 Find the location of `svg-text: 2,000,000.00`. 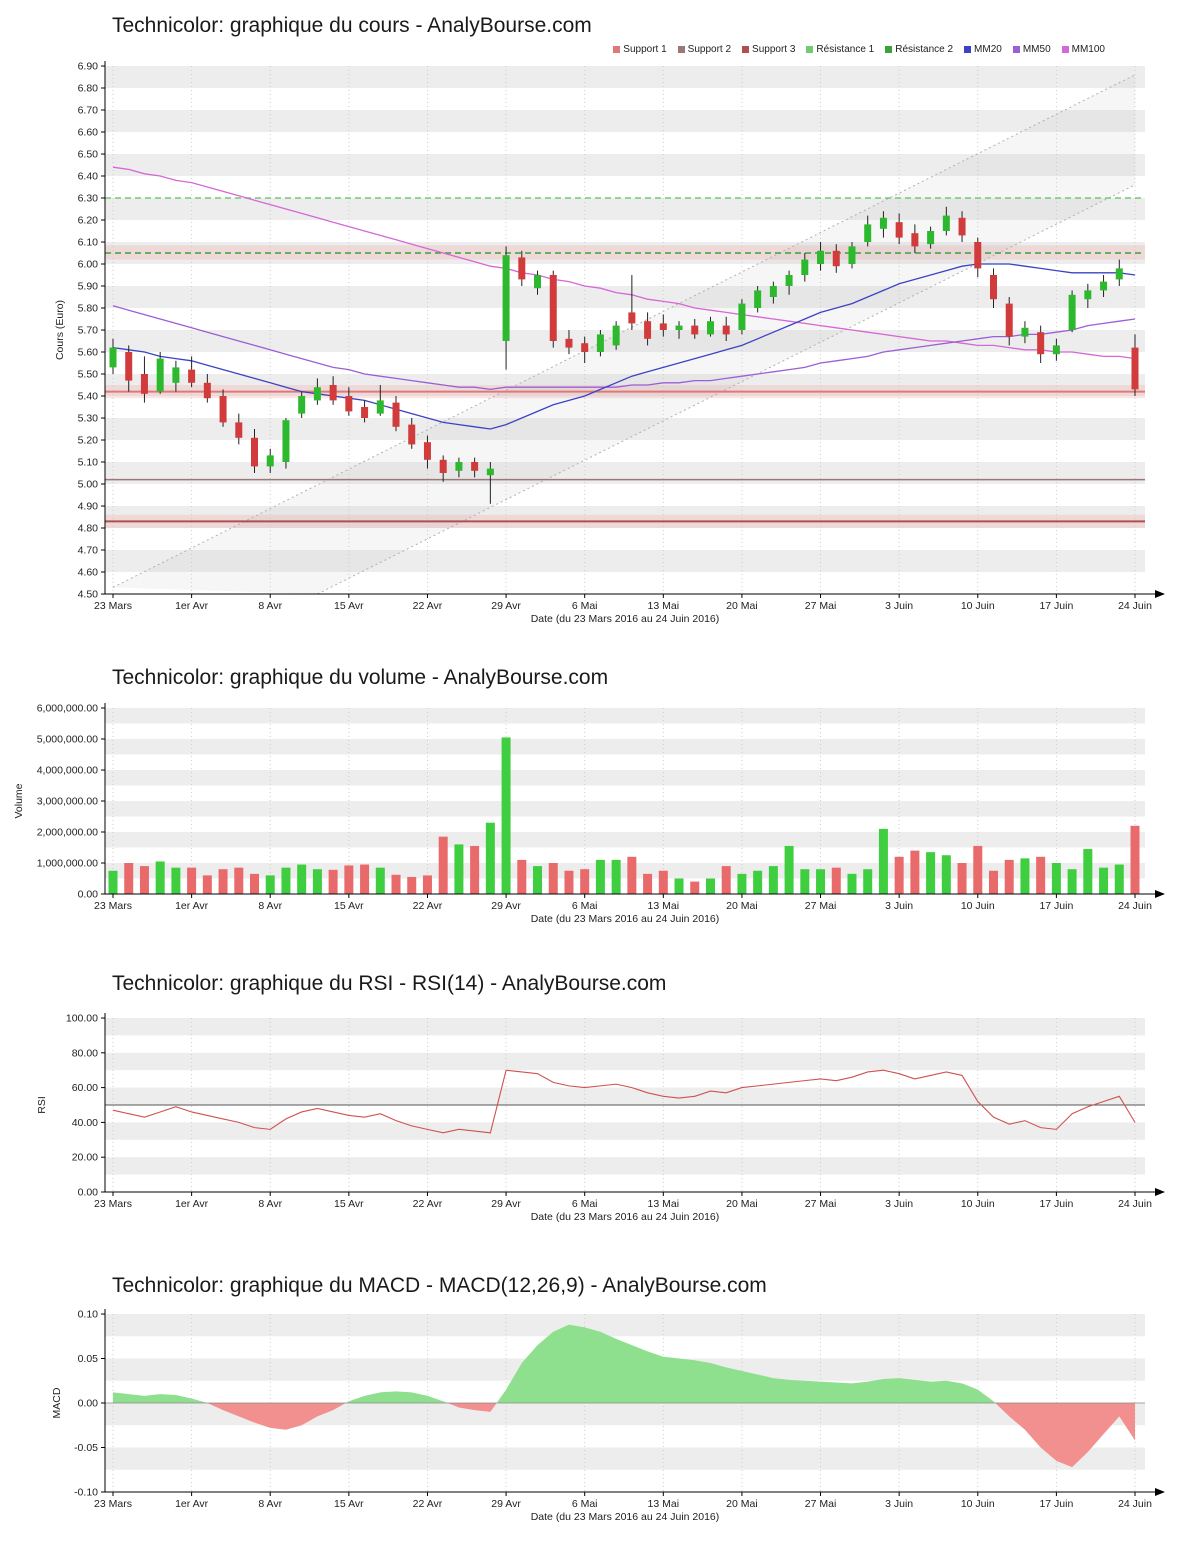

svg-text: 2,000,000.00 is located at coordinates (67, 833).